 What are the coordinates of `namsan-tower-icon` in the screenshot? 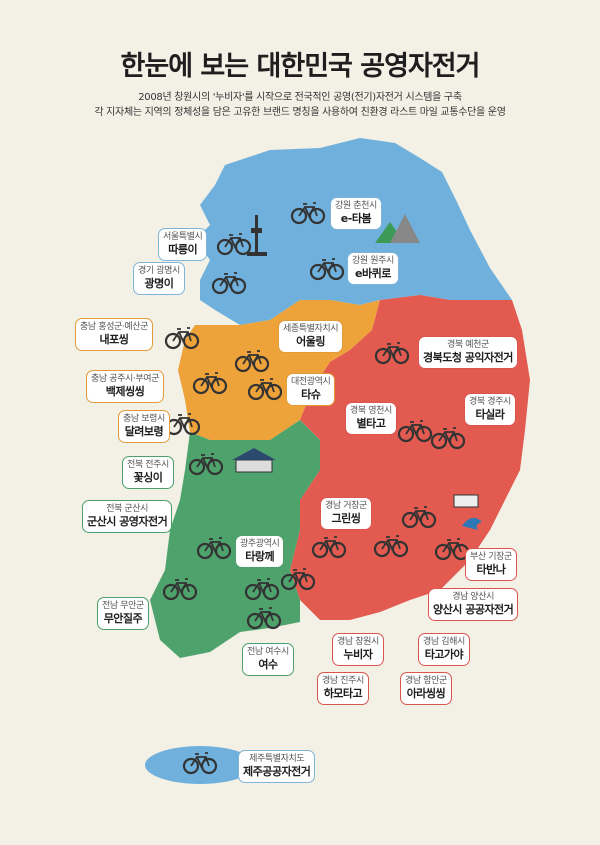 It's located at (257, 235).